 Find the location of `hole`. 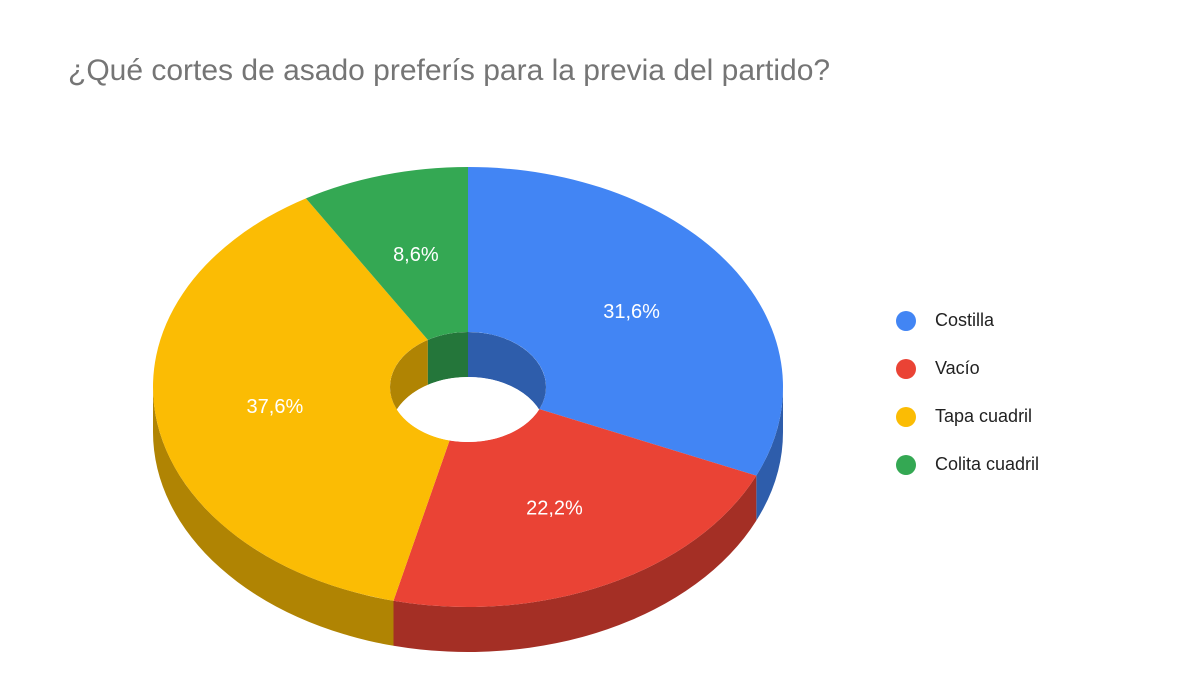

hole is located at coordinates (468, 387).